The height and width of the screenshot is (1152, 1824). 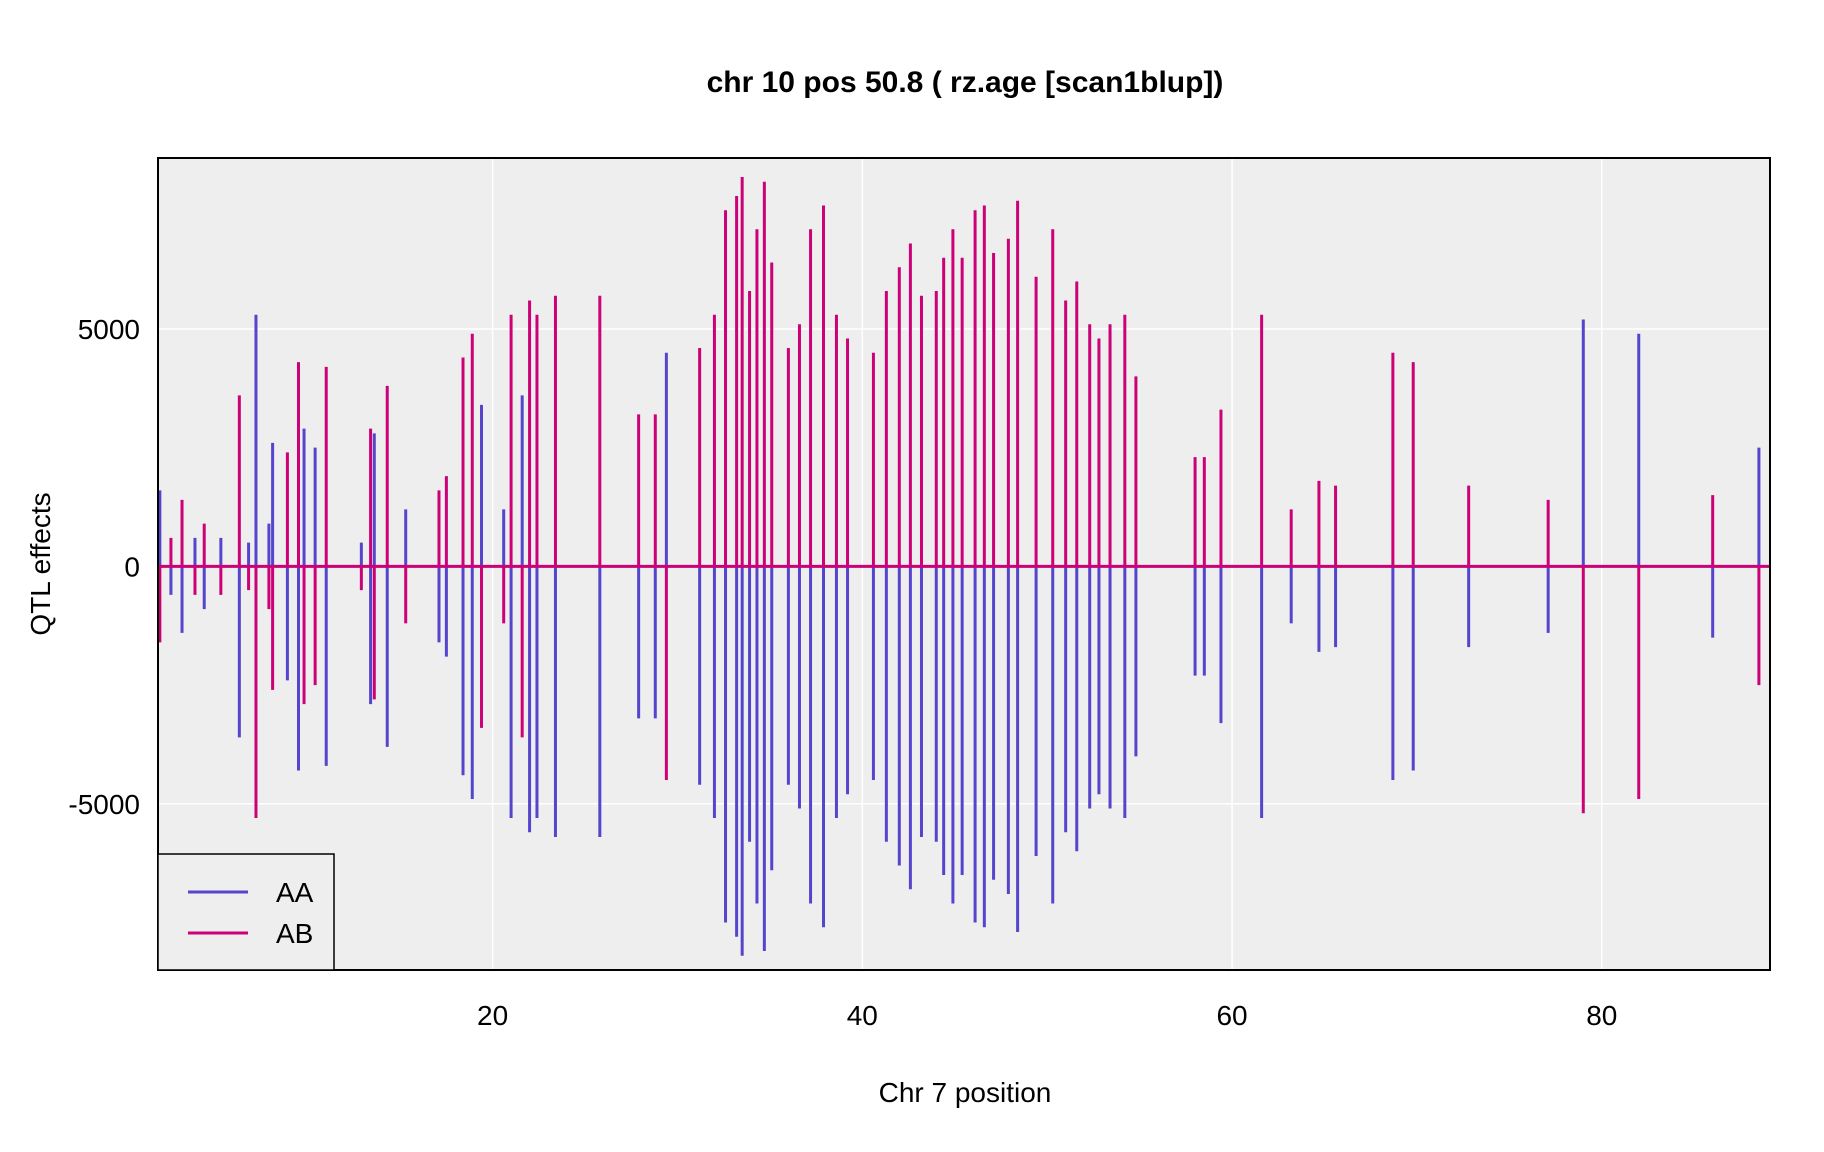 I want to click on x-tick-label: 40, so click(x=862, y=1015).